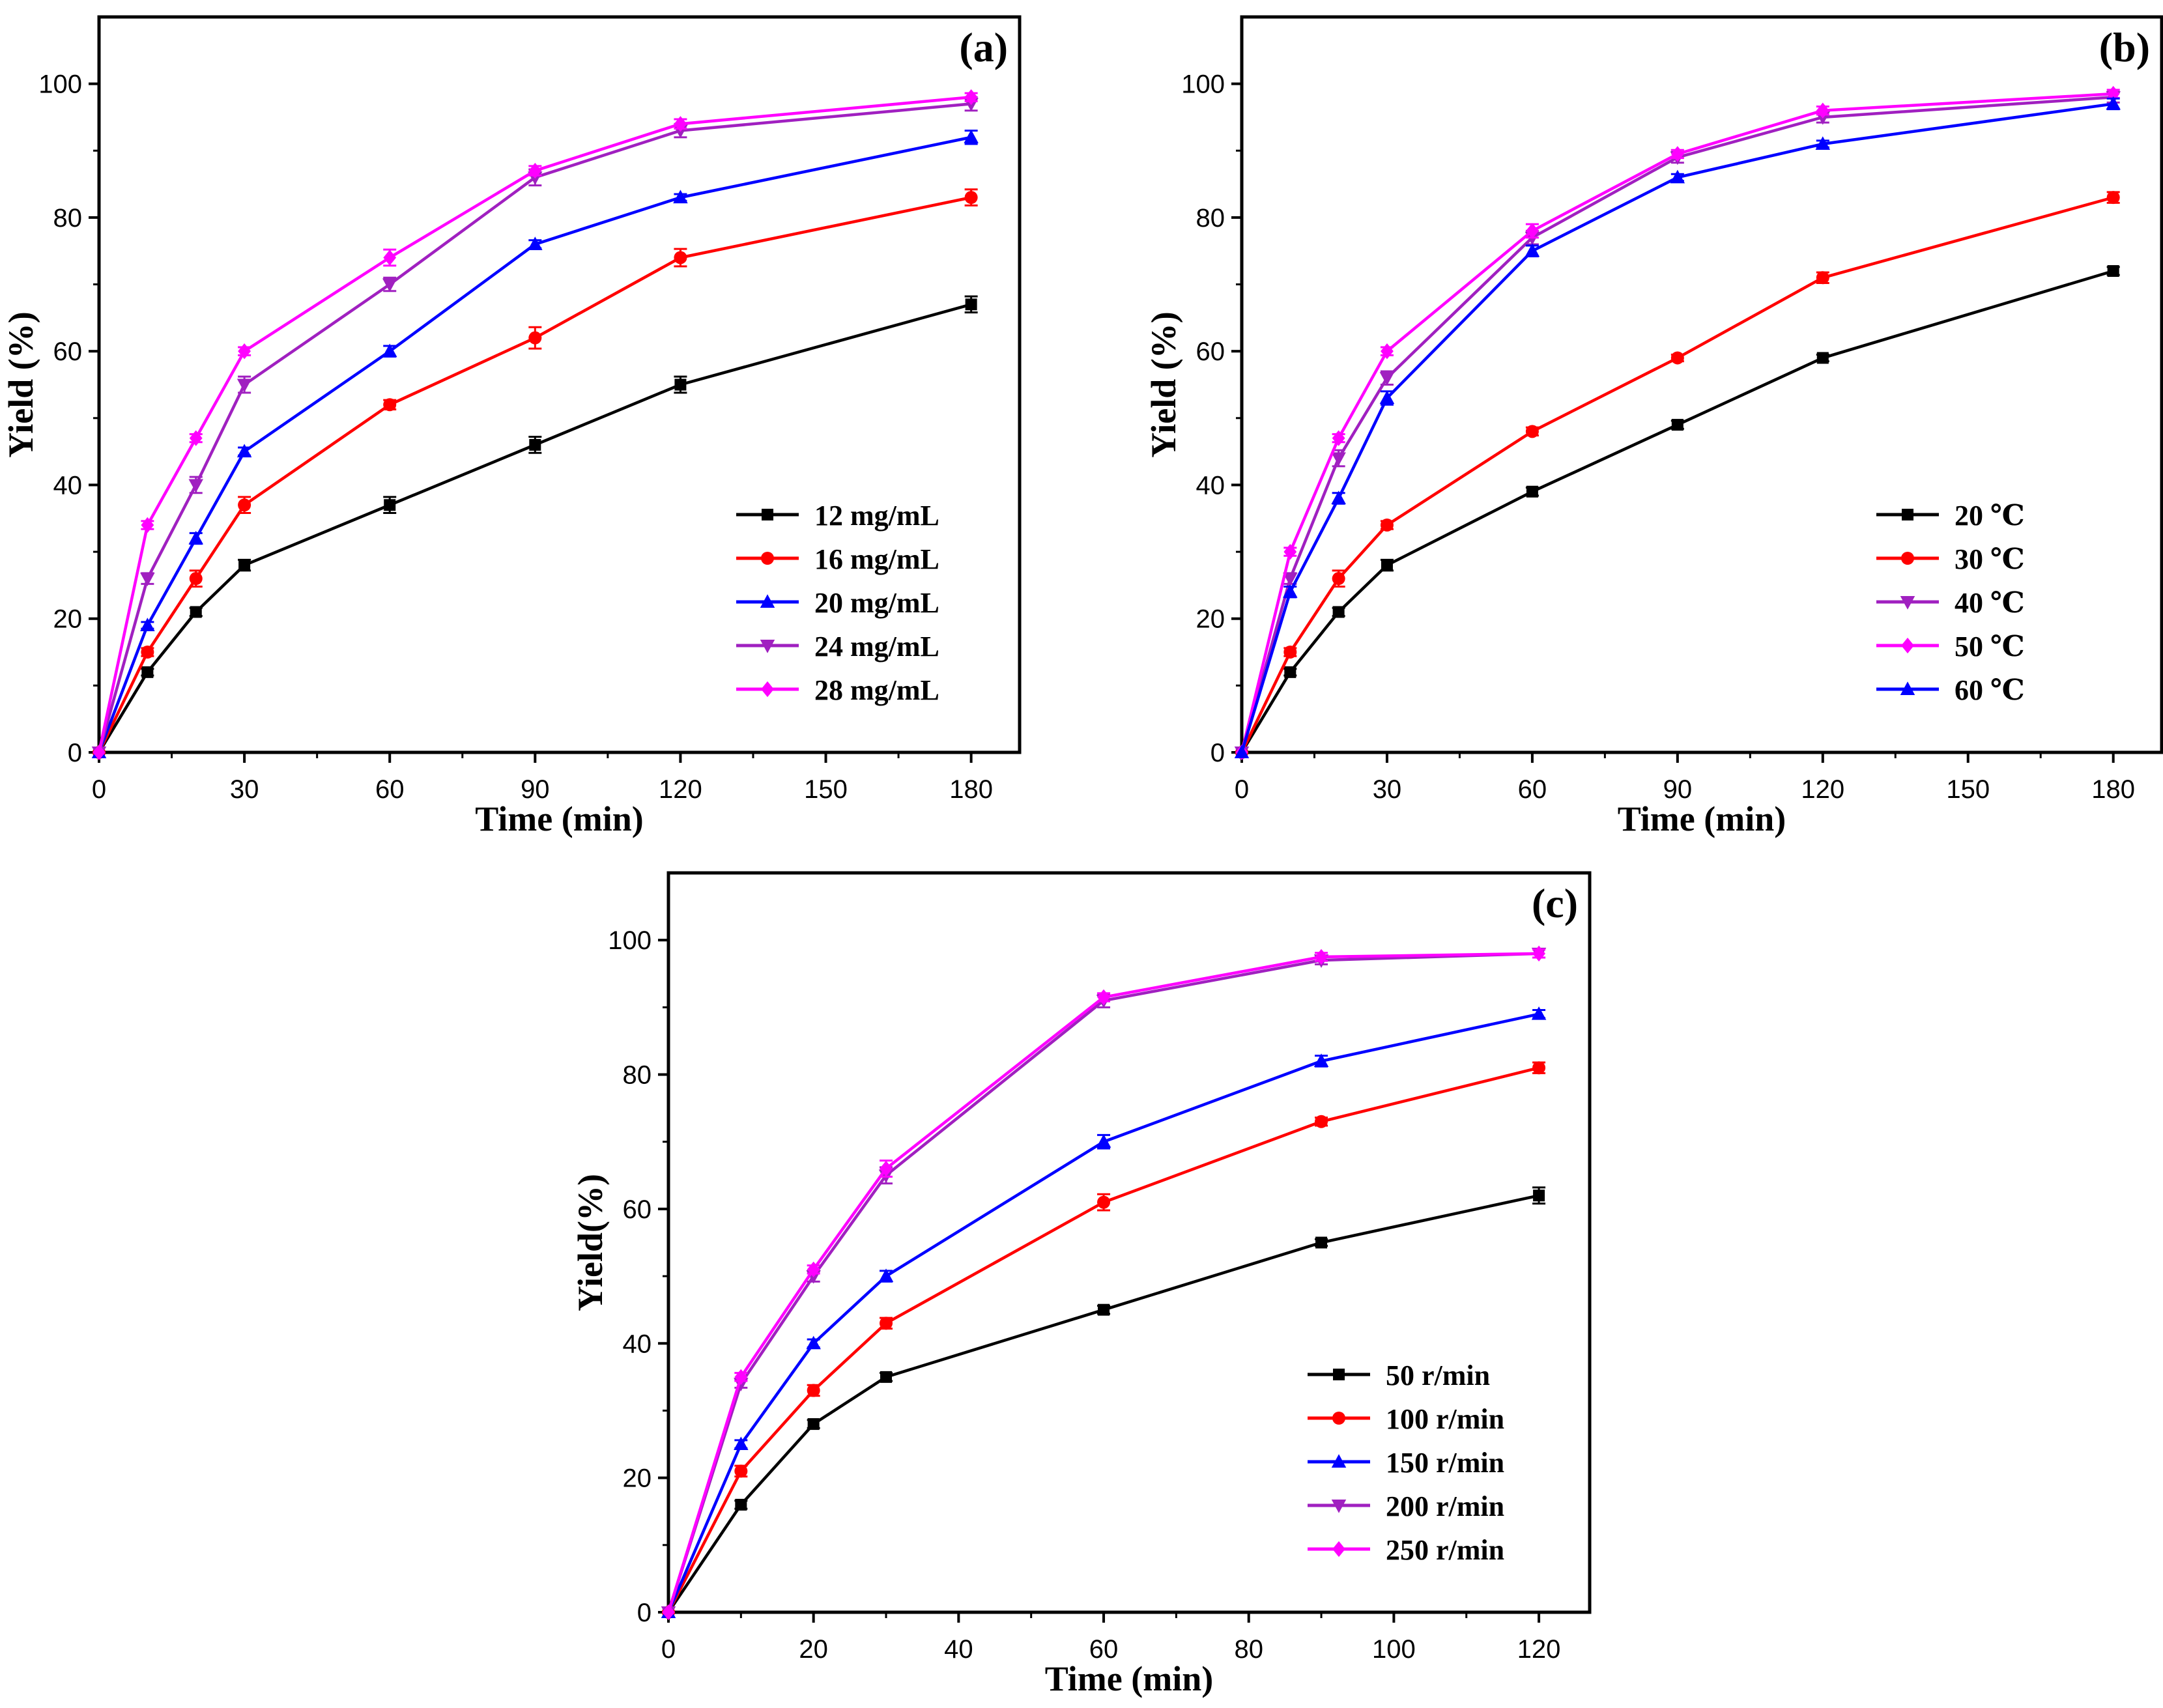  I want to click on legend-label: 20 mg/mL, so click(876, 603).